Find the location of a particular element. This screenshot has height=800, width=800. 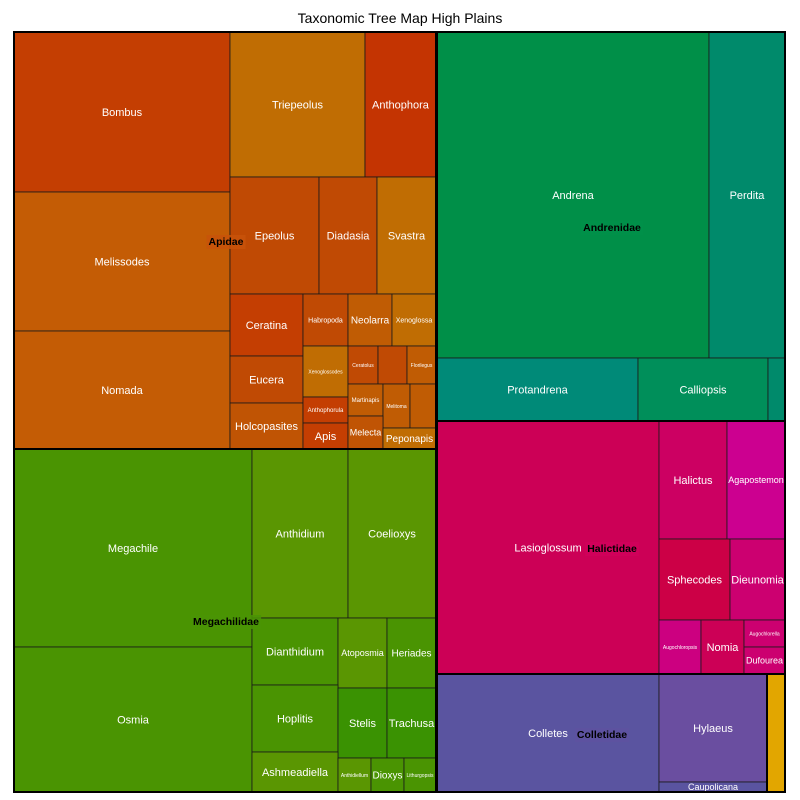

genus-cell-atoposmia is located at coordinates (362, 653).